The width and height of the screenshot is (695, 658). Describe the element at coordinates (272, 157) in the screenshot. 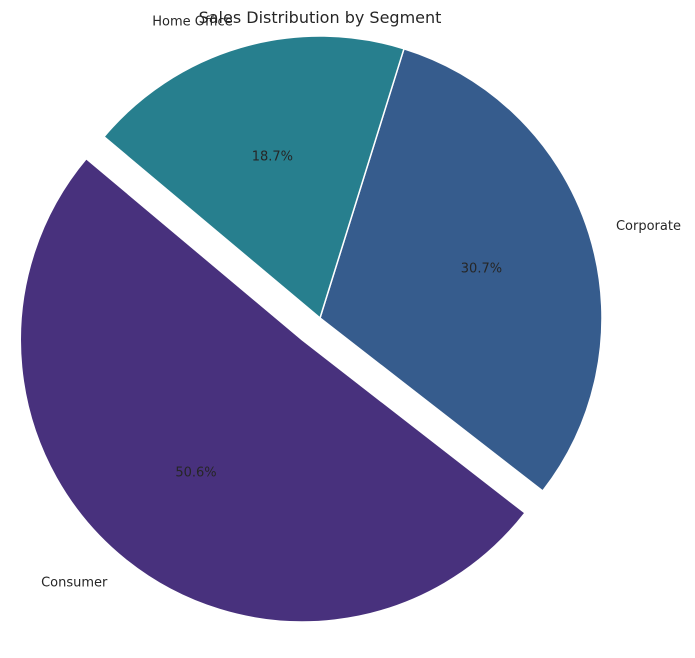

I see `pct-label-home-office: 18.7%` at that location.